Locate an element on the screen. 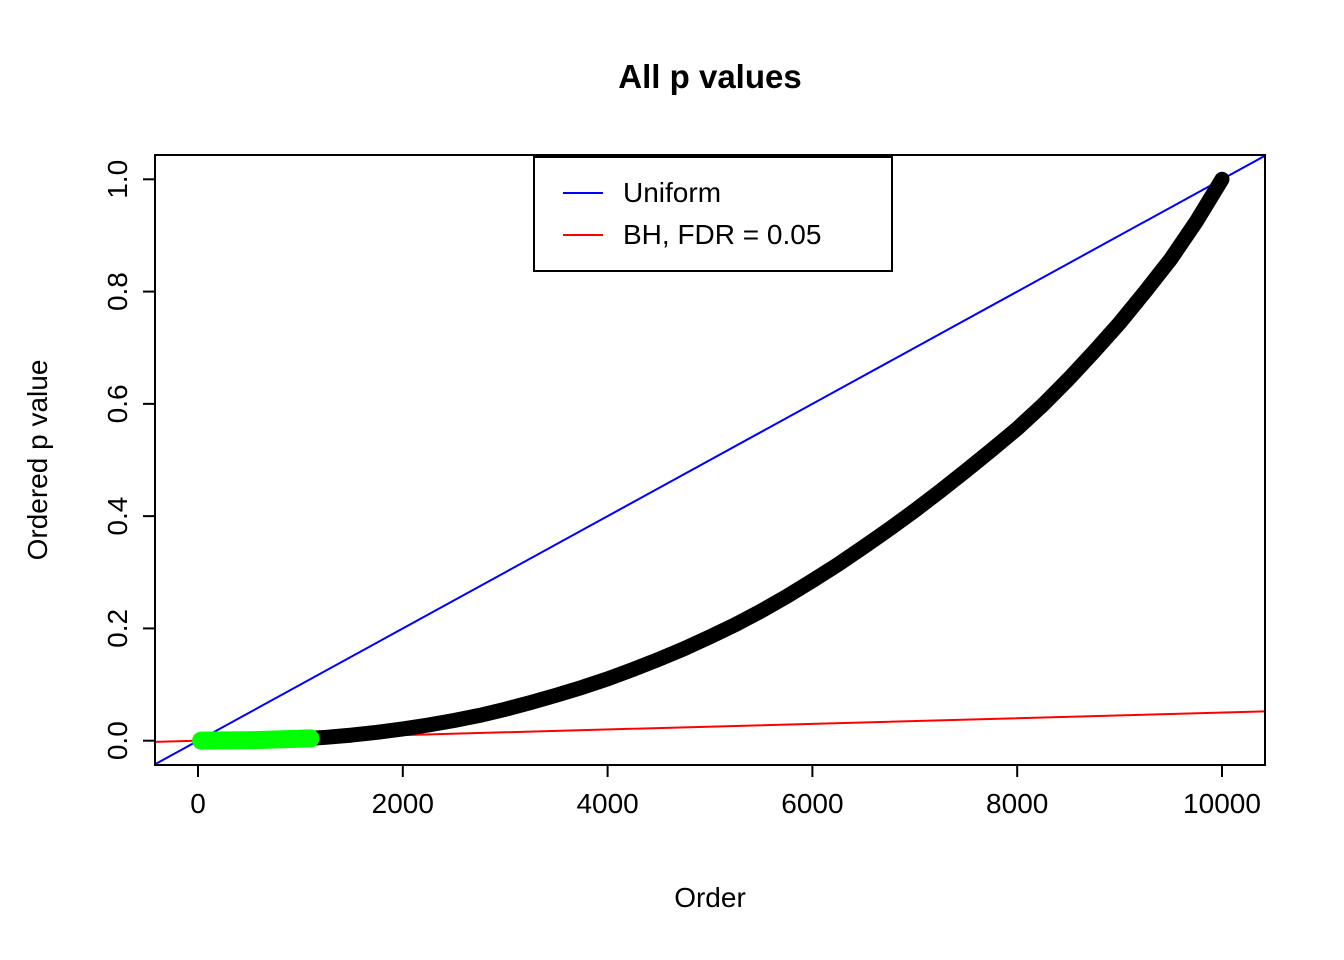 This screenshot has width=1344, height=960. legend-entry-label: BH, FDR = 0.05 is located at coordinates (722, 234).